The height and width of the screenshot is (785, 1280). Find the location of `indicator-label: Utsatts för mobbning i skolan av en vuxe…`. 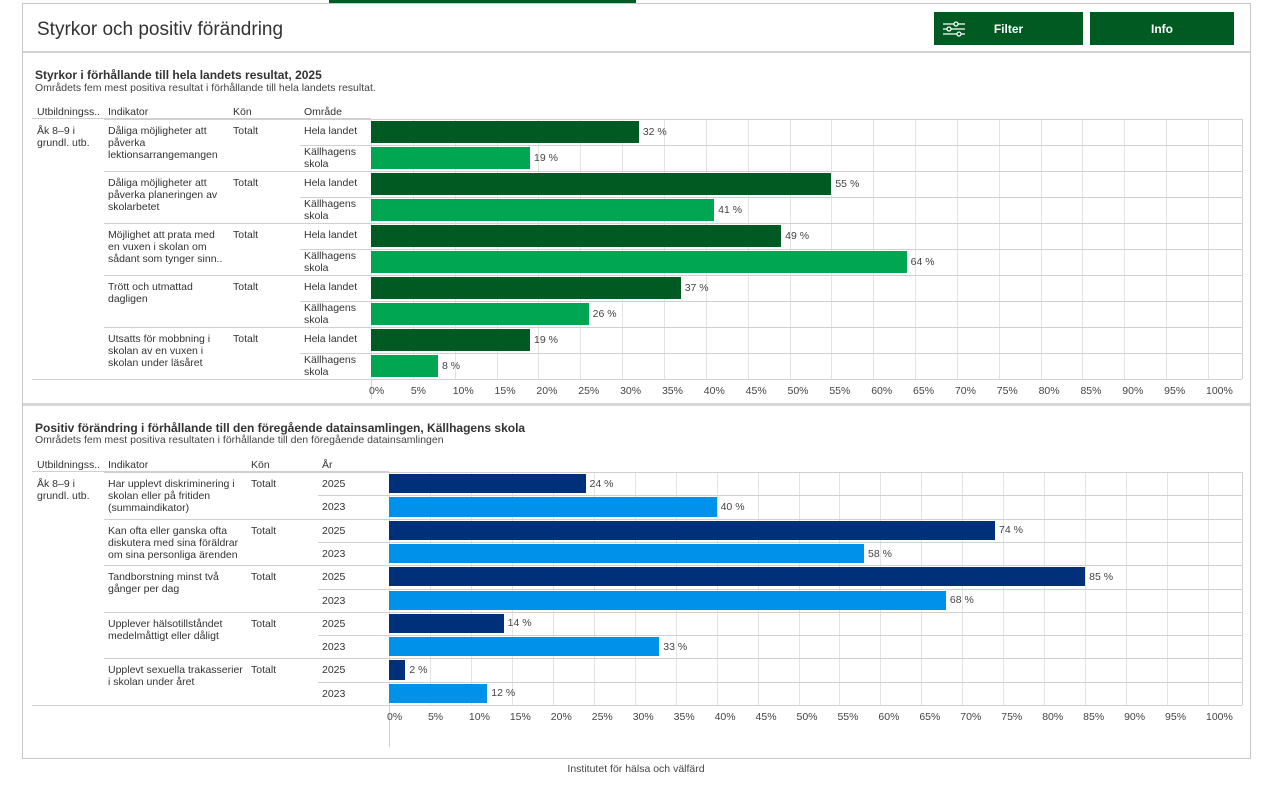

indicator-label: Utsatts för mobbning i skolan av en vuxe… is located at coordinates (159, 351).